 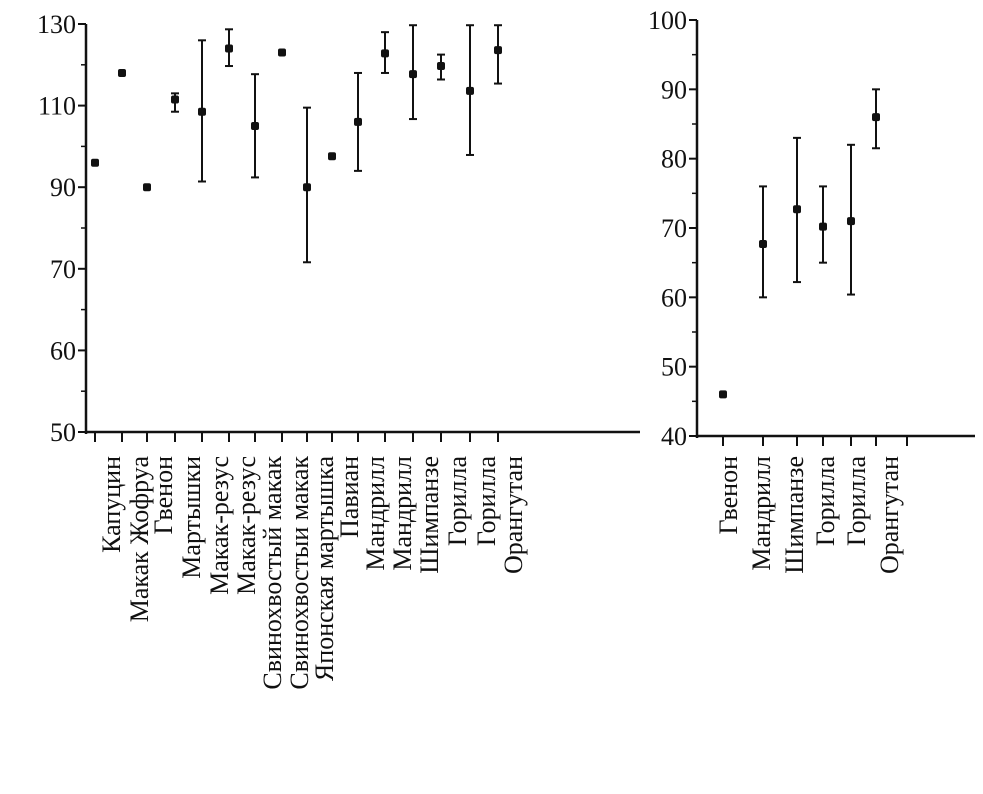 I want to click on y-tick-label: 100, so click(x=667, y=20).